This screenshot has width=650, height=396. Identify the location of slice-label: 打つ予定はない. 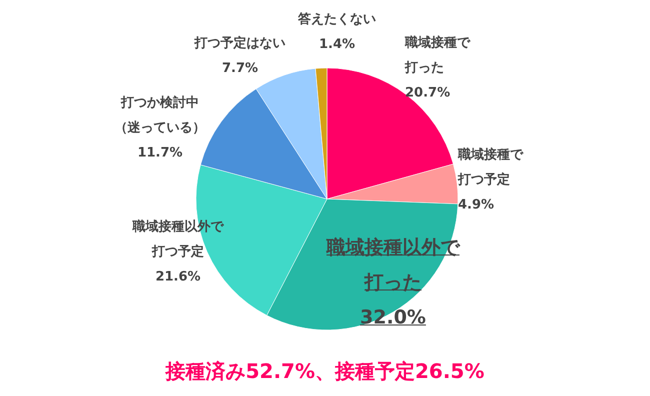
(239, 43).